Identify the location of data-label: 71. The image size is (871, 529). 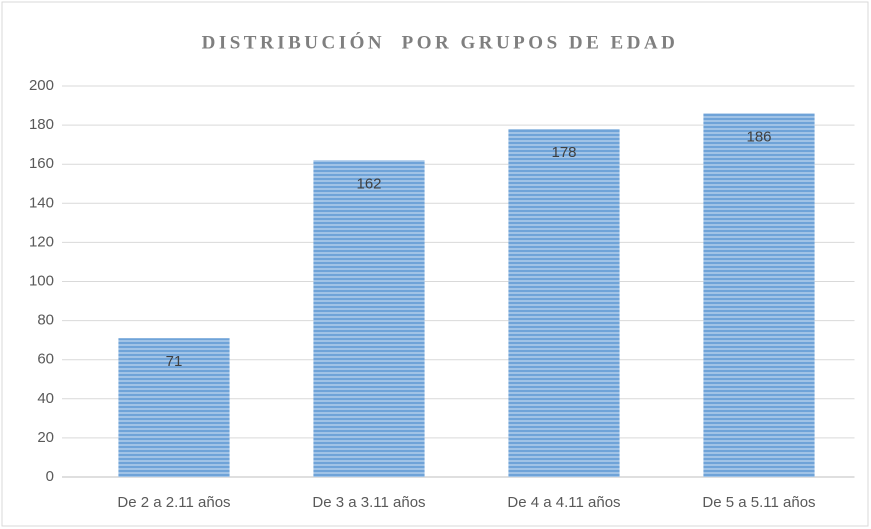
(174, 361).